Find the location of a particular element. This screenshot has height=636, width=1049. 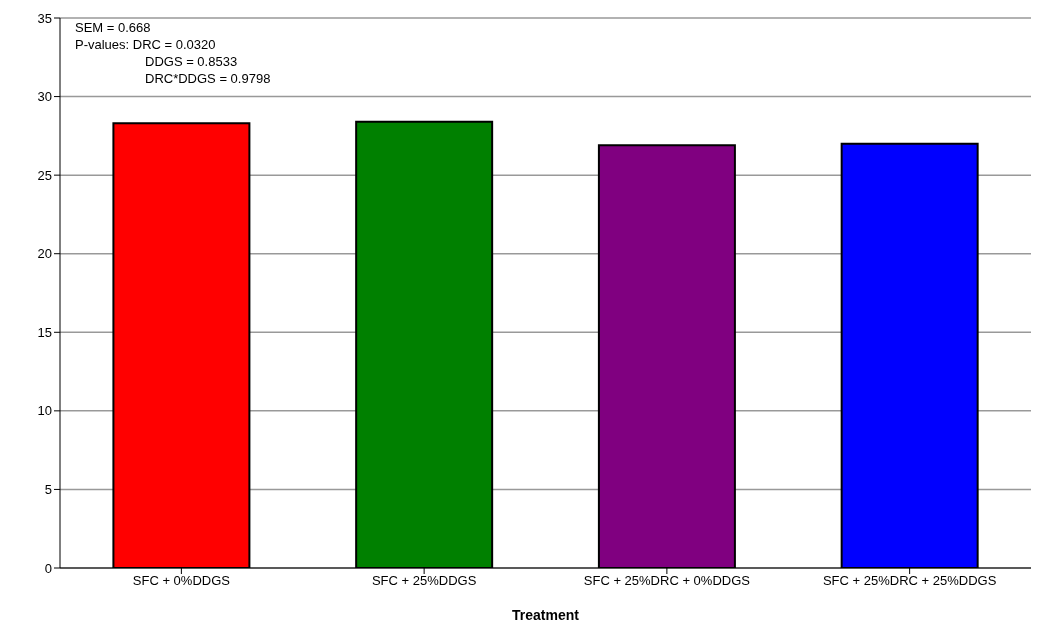

x-tick-label: SFC + 25%DDGS is located at coordinates (424, 581).